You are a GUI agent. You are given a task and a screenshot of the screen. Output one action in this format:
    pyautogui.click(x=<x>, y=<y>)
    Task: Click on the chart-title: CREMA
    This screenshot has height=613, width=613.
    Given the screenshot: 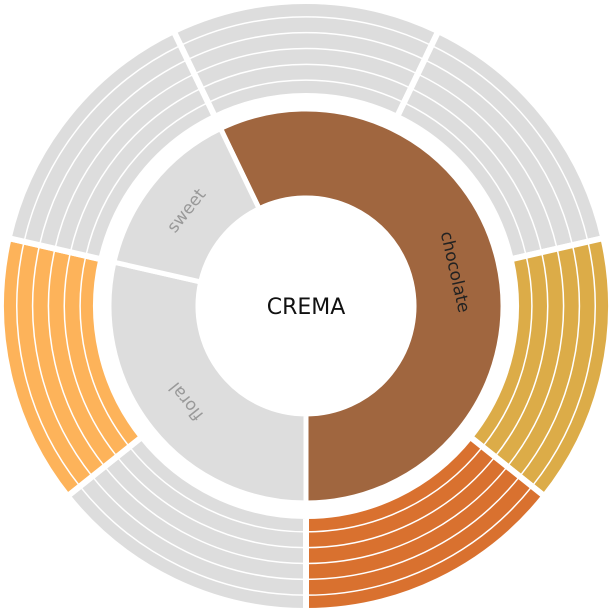 What is the action you would take?
    pyautogui.click(x=306, y=307)
    